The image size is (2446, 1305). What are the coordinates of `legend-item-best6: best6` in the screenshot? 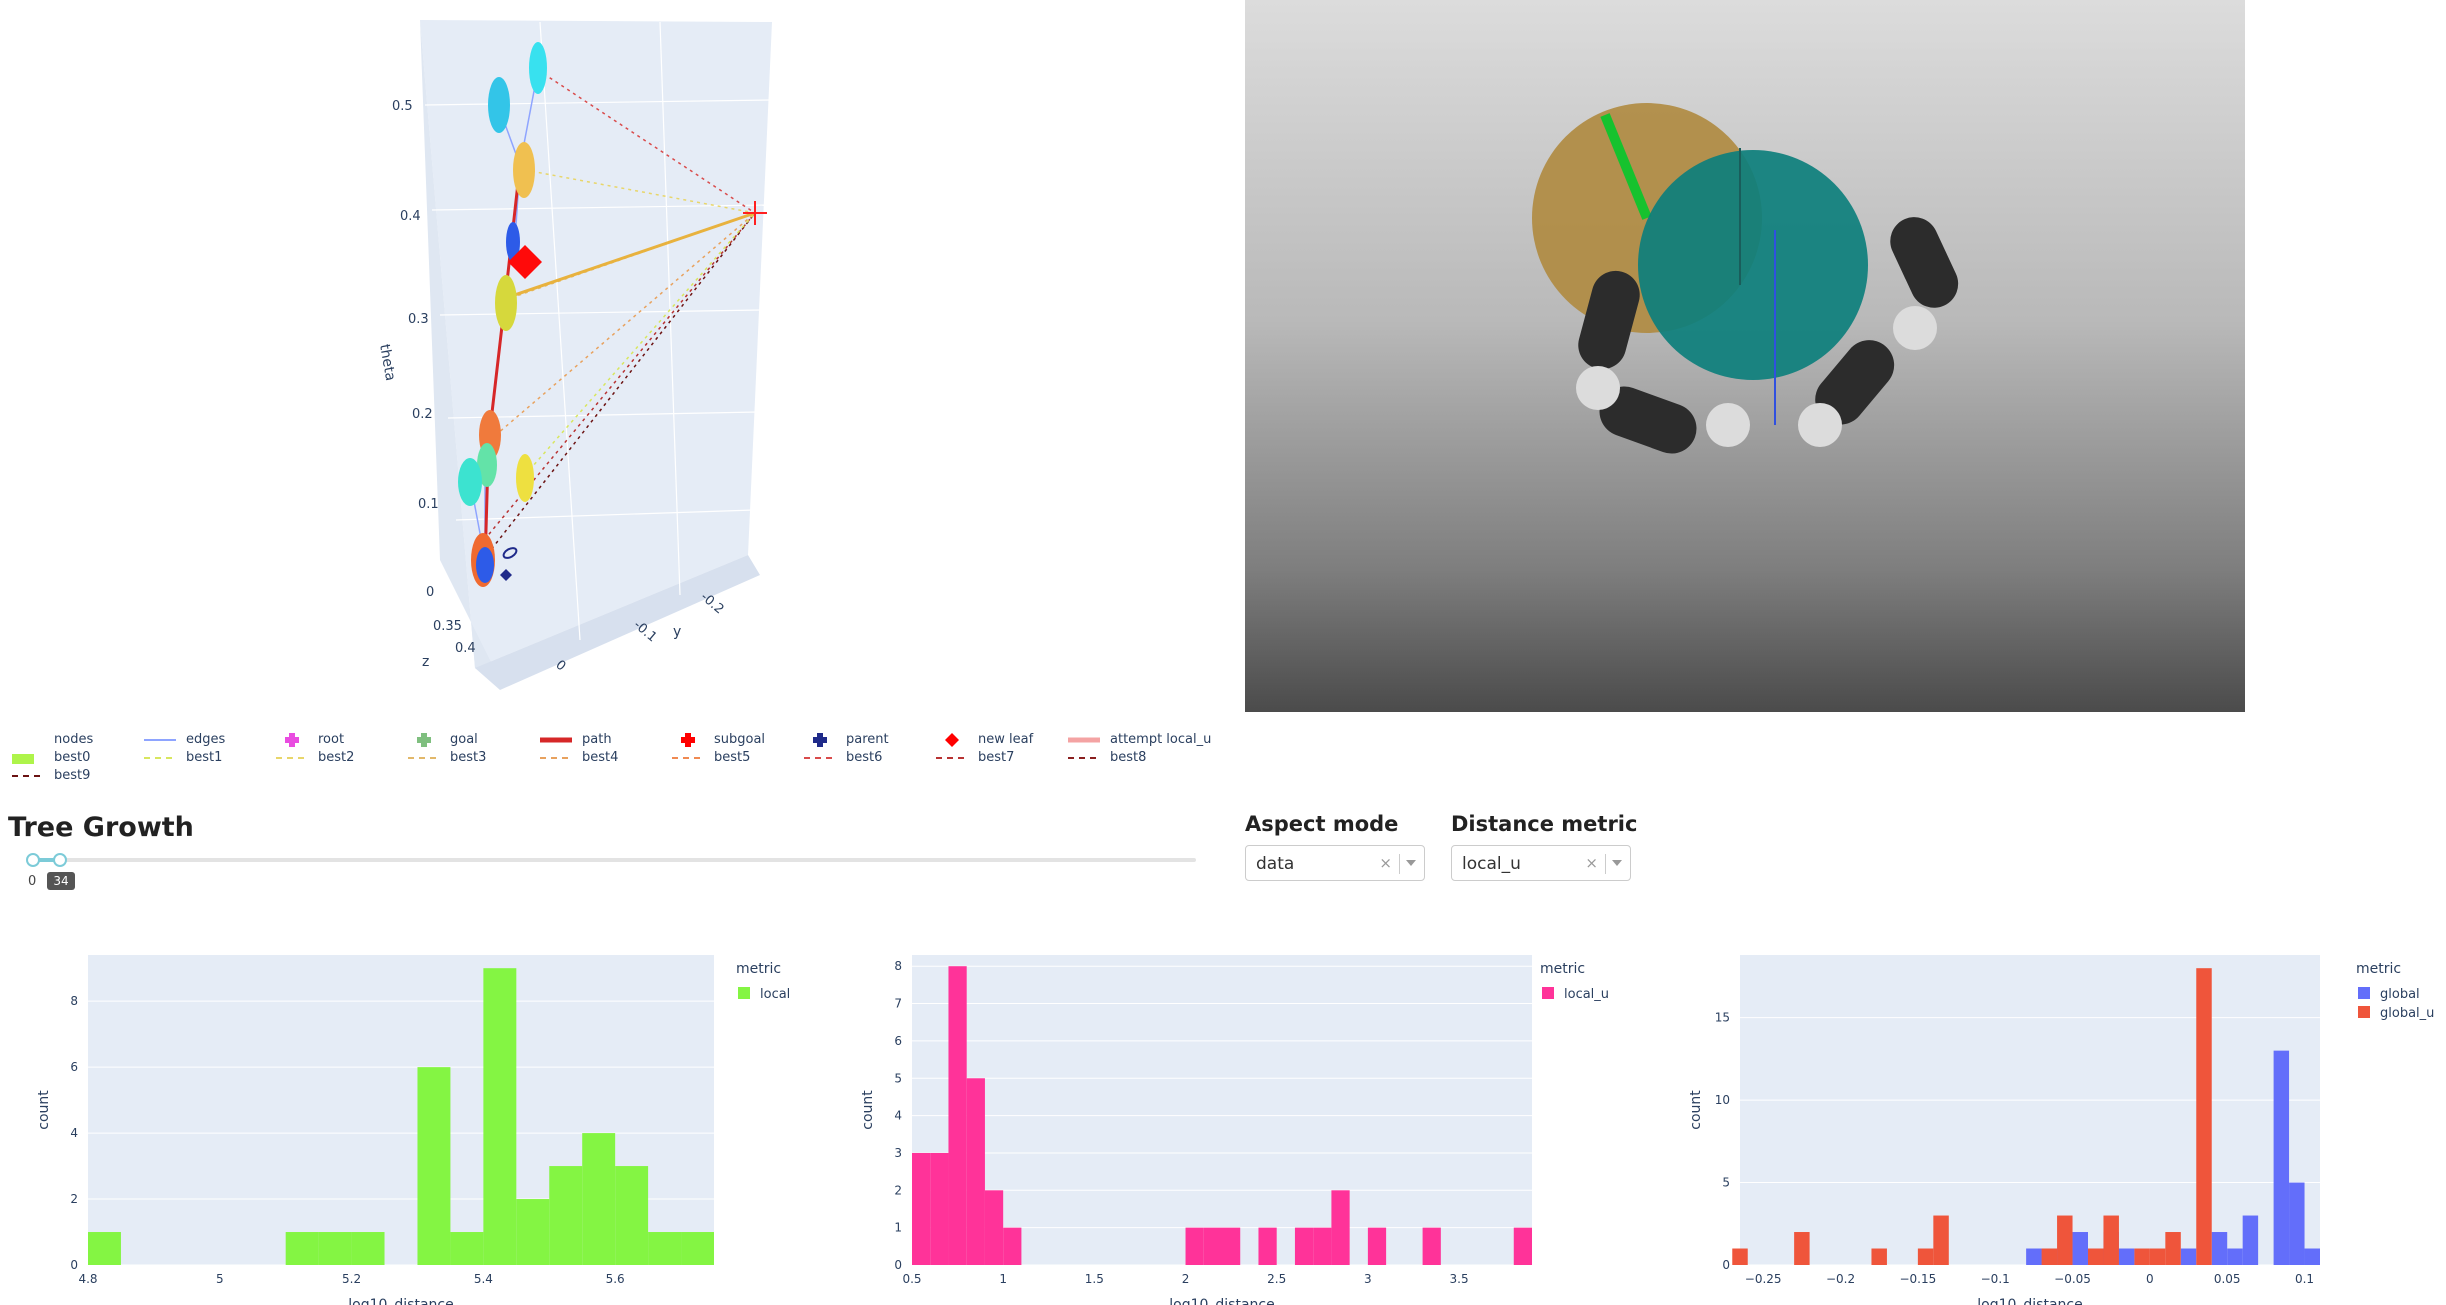 It's located at (841, 757).